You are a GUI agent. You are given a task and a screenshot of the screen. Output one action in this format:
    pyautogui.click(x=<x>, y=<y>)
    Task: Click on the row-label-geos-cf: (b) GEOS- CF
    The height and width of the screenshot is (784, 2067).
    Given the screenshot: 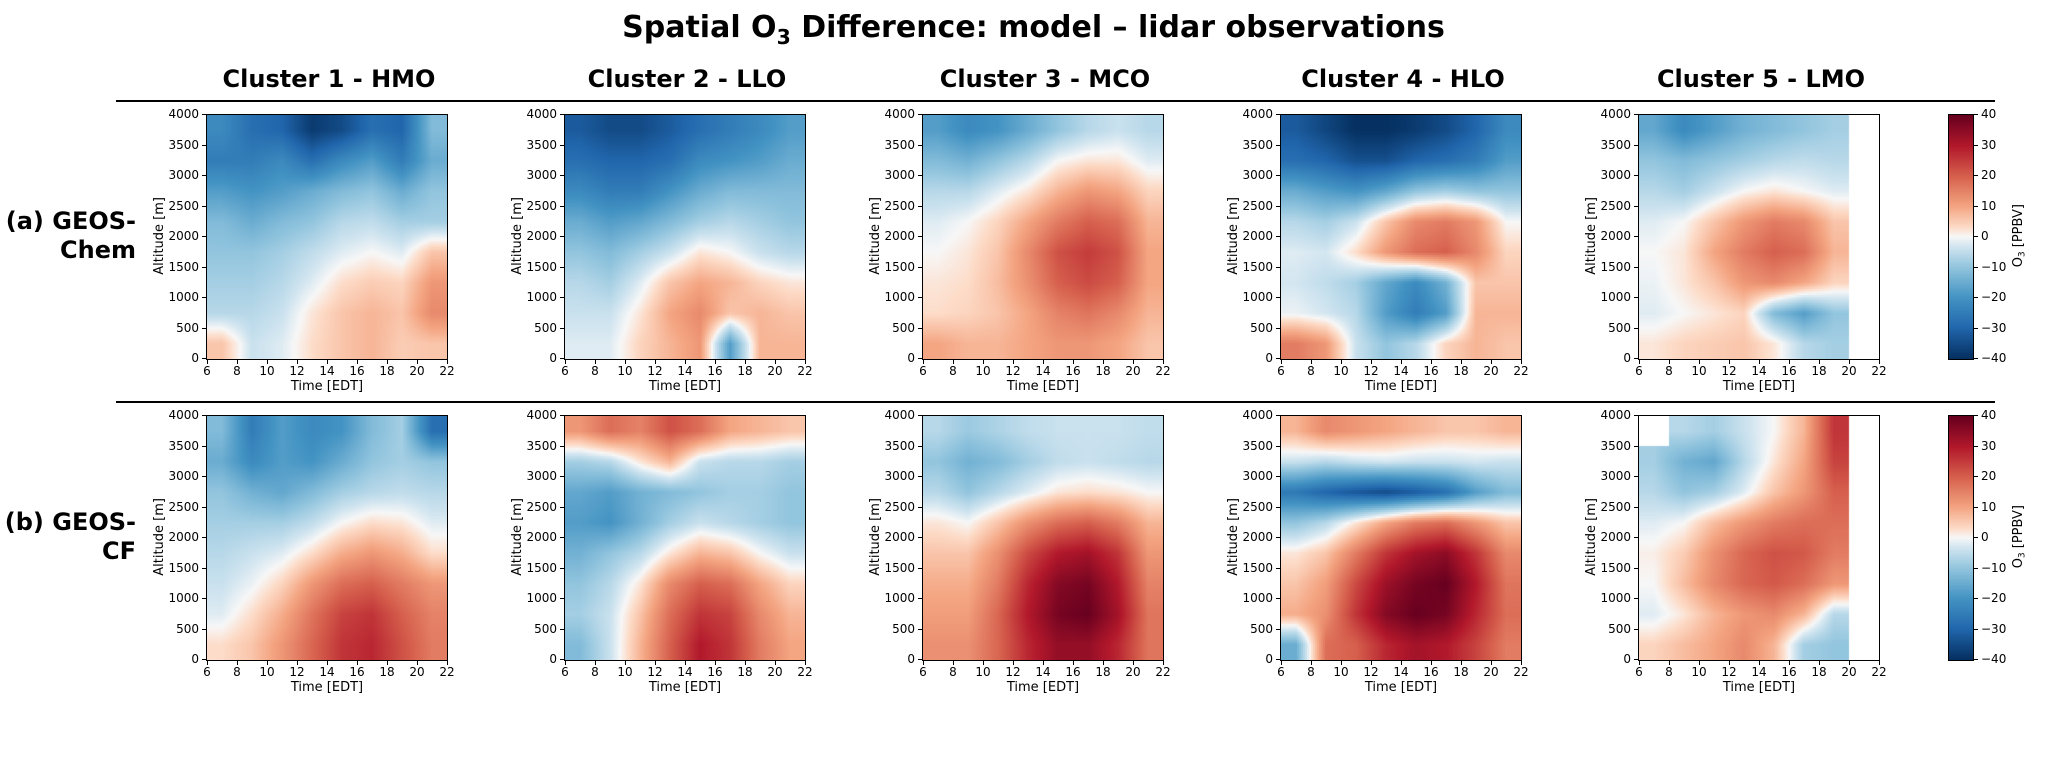 What is the action you would take?
    pyautogui.click(x=75, y=537)
    